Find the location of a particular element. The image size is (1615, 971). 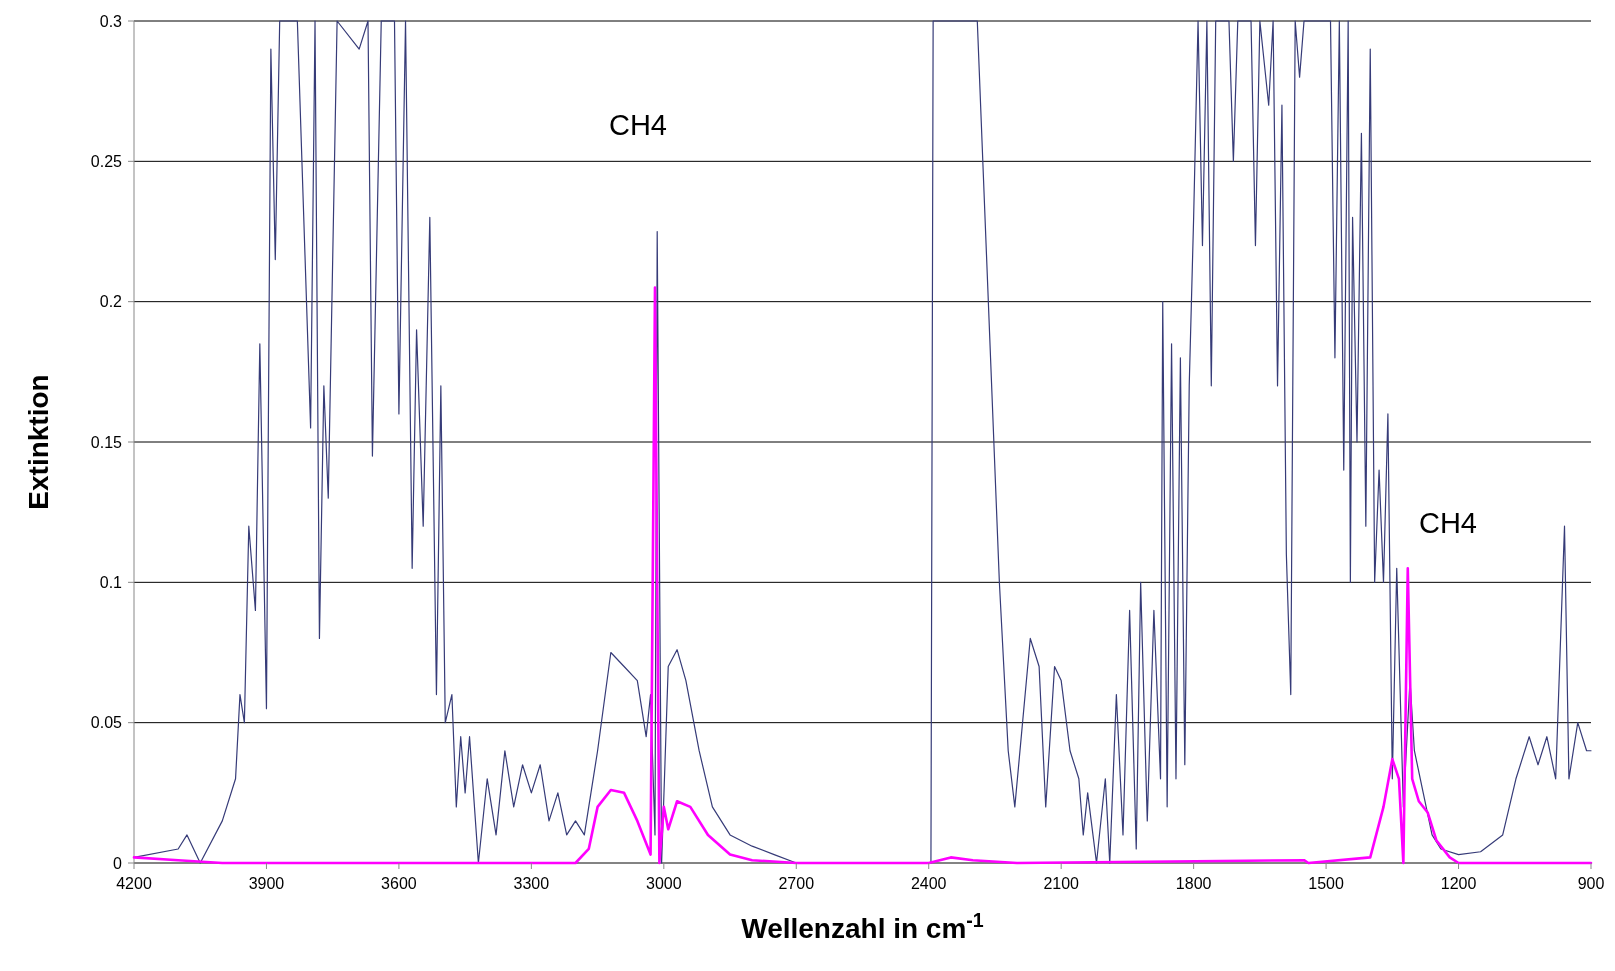

y-tick-label: 0 is located at coordinates (118, 863).